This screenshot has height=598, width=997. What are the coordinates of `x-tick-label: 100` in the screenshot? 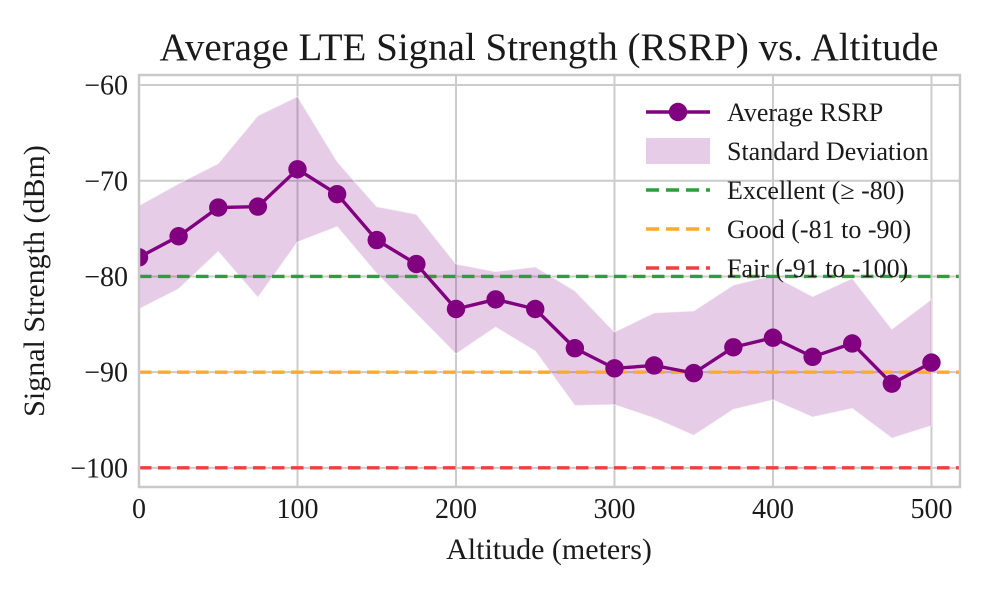 It's located at (297, 509).